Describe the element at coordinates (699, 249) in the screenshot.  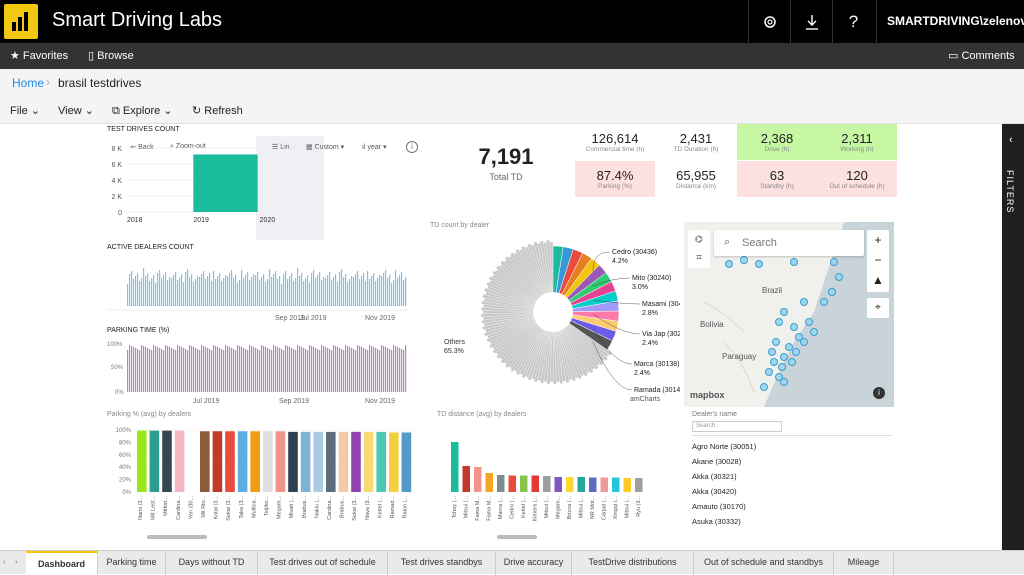
I see `map-draw-tools: ⌬ ⌗` at that location.